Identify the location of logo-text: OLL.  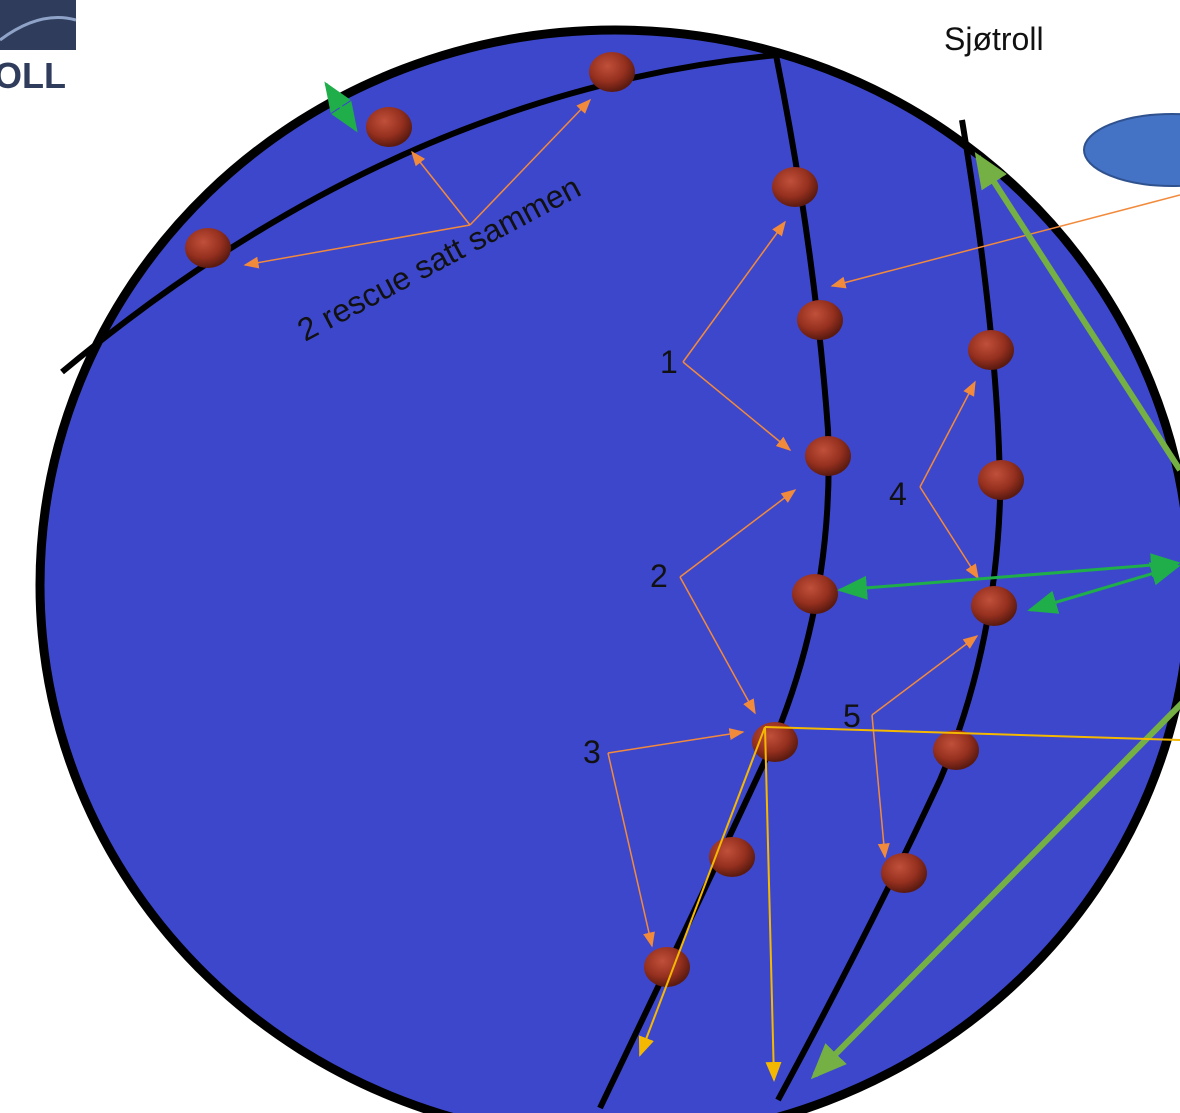
(33, 75).